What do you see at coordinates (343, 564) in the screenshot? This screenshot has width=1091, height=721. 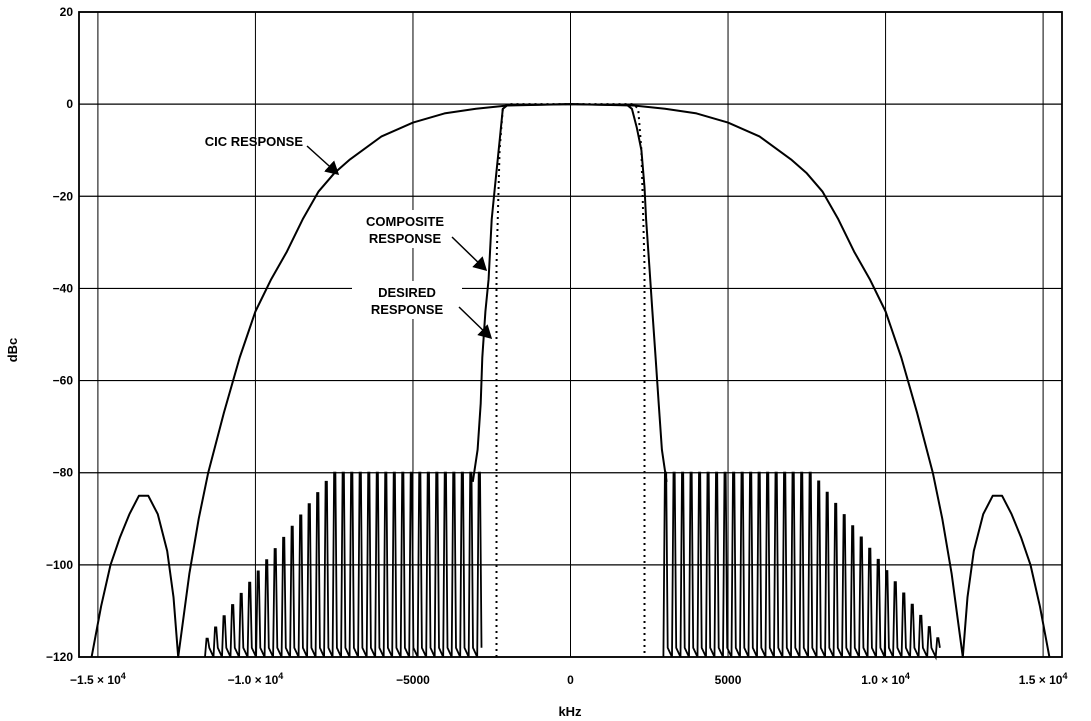 I see `left-stopband-ripple` at bounding box center [343, 564].